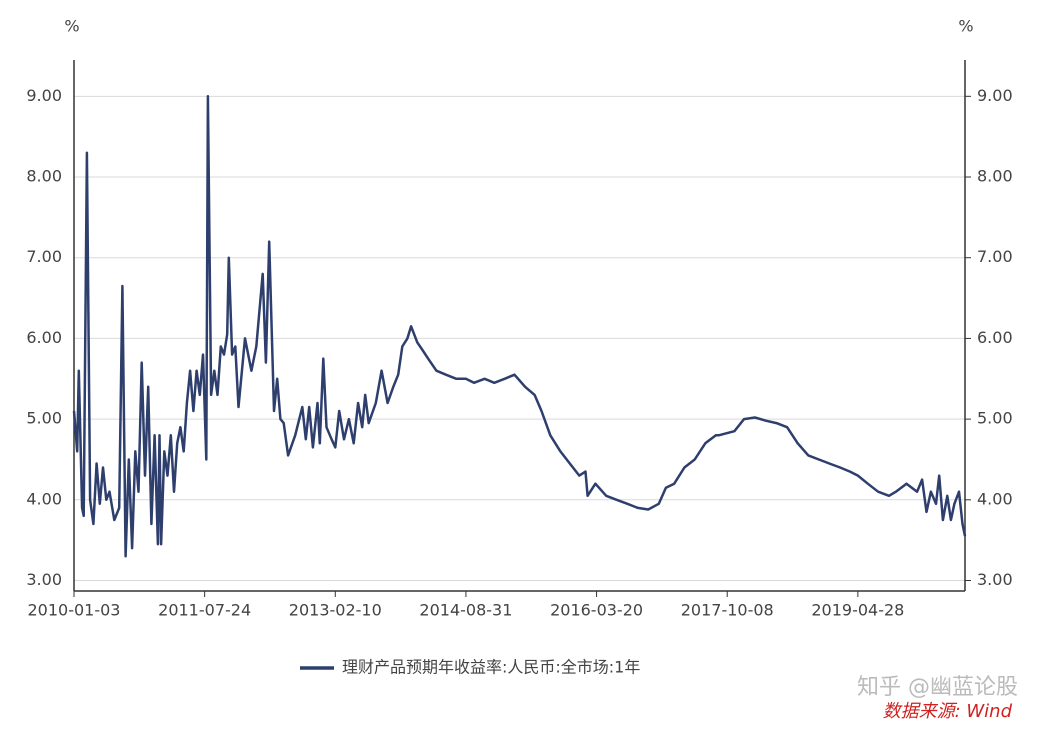  What do you see at coordinates (44, 256) in the screenshot?
I see `y-tick-label: 7.00` at bounding box center [44, 256].